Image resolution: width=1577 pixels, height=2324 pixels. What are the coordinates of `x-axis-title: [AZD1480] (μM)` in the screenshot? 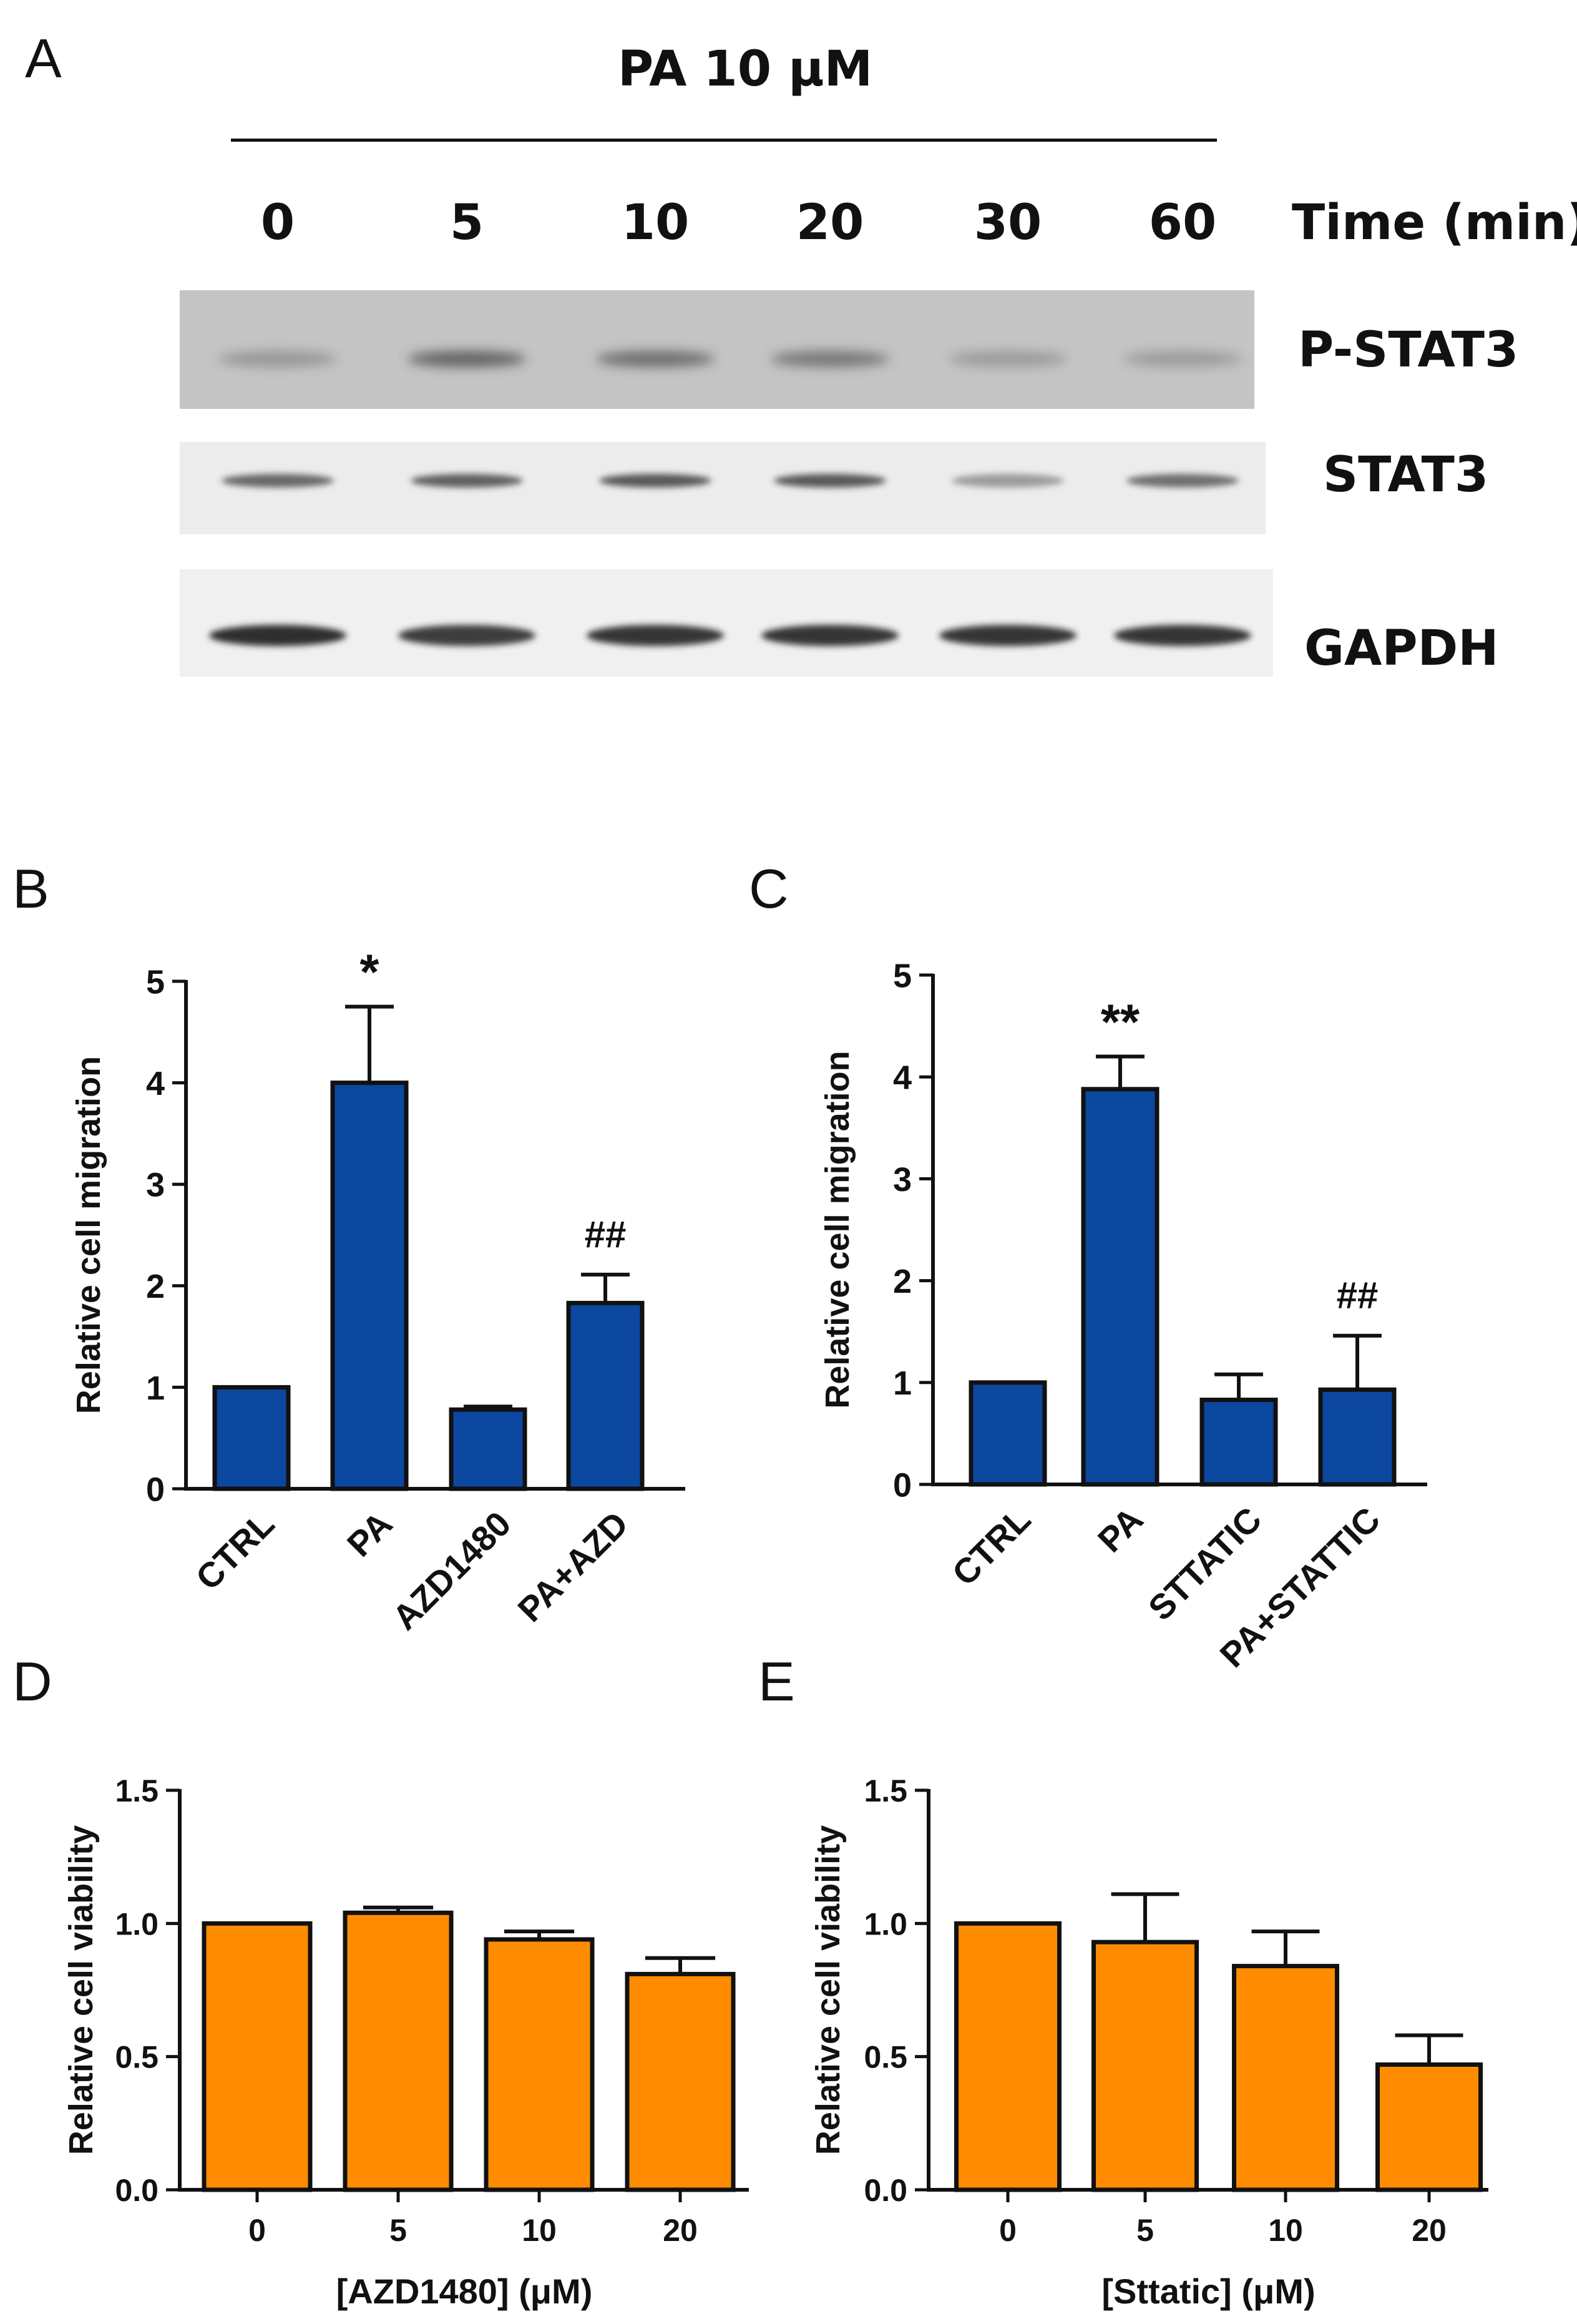 It's located at (464, 2291).